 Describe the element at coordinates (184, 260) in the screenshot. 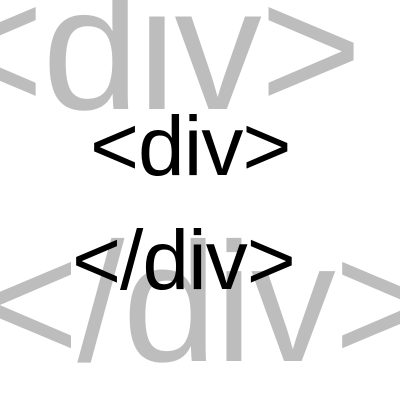

I see `close-div-tag-text: </div>` at that location.